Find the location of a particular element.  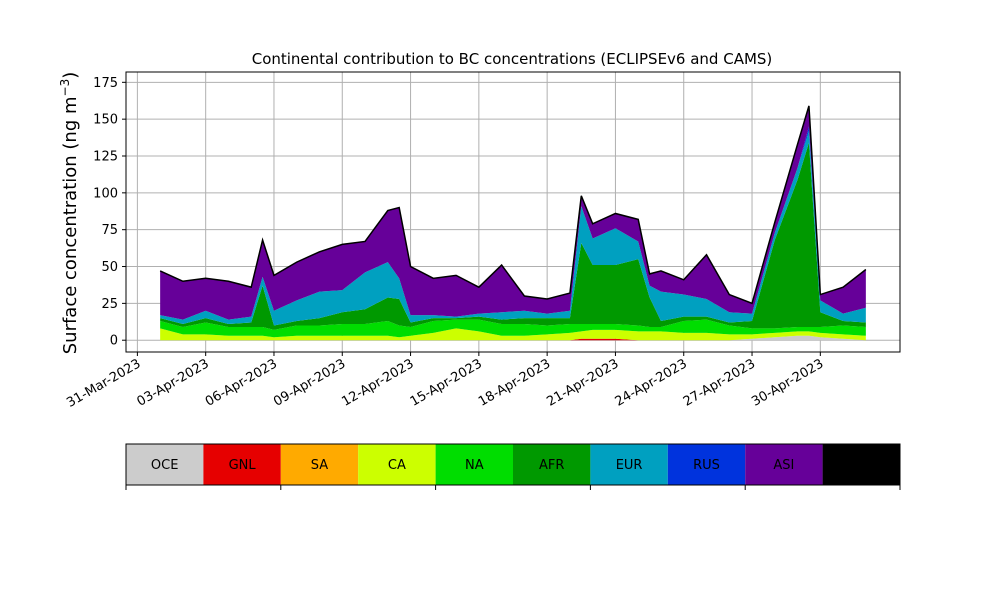

legend-colorbar: OCE GNL SA CA NA AFR EUR RUS ASI AUS is located at coordinates (513, 466).